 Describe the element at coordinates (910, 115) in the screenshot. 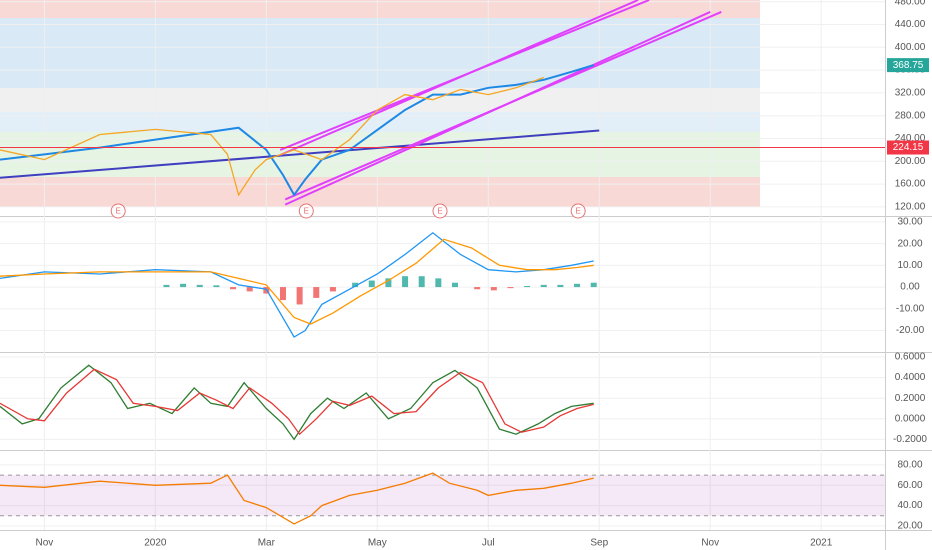

I see `y-tick-label: 280.00` at that location.